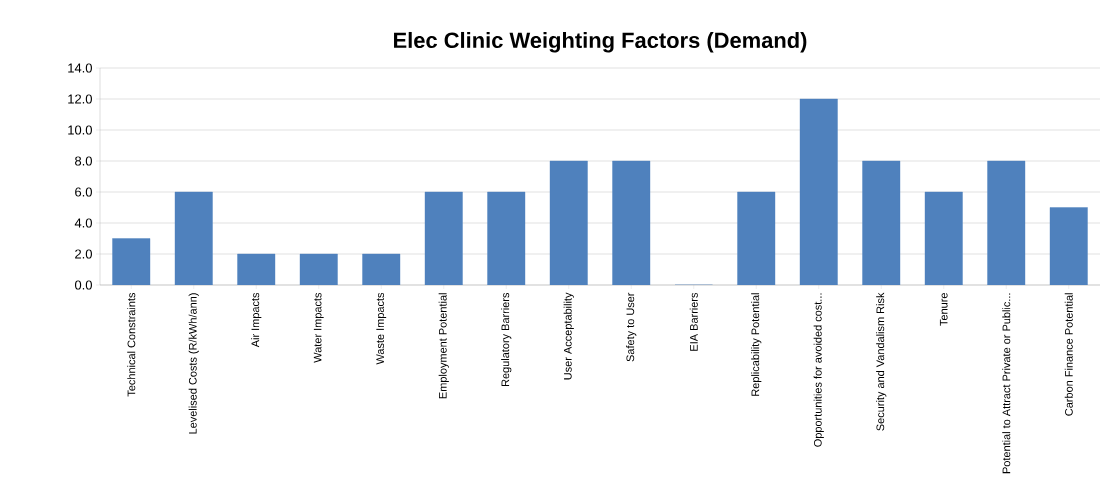 Image resolution: width=1117 pixels, height=498 pixels. What do you see at coordinates (83, 223) in the screenshot?
I see `y-tick-label: 4.0` at bounding box center [83, 223].